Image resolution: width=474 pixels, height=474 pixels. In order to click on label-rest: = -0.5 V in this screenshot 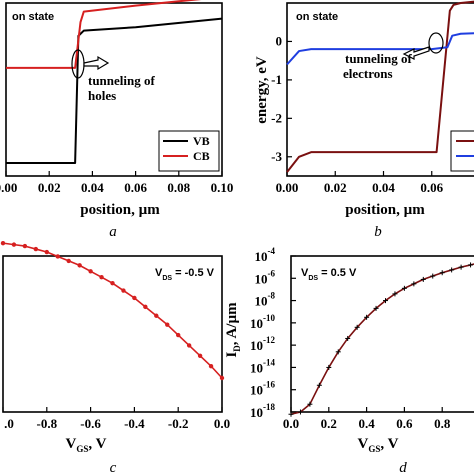, I will do `click(193, 273)`.